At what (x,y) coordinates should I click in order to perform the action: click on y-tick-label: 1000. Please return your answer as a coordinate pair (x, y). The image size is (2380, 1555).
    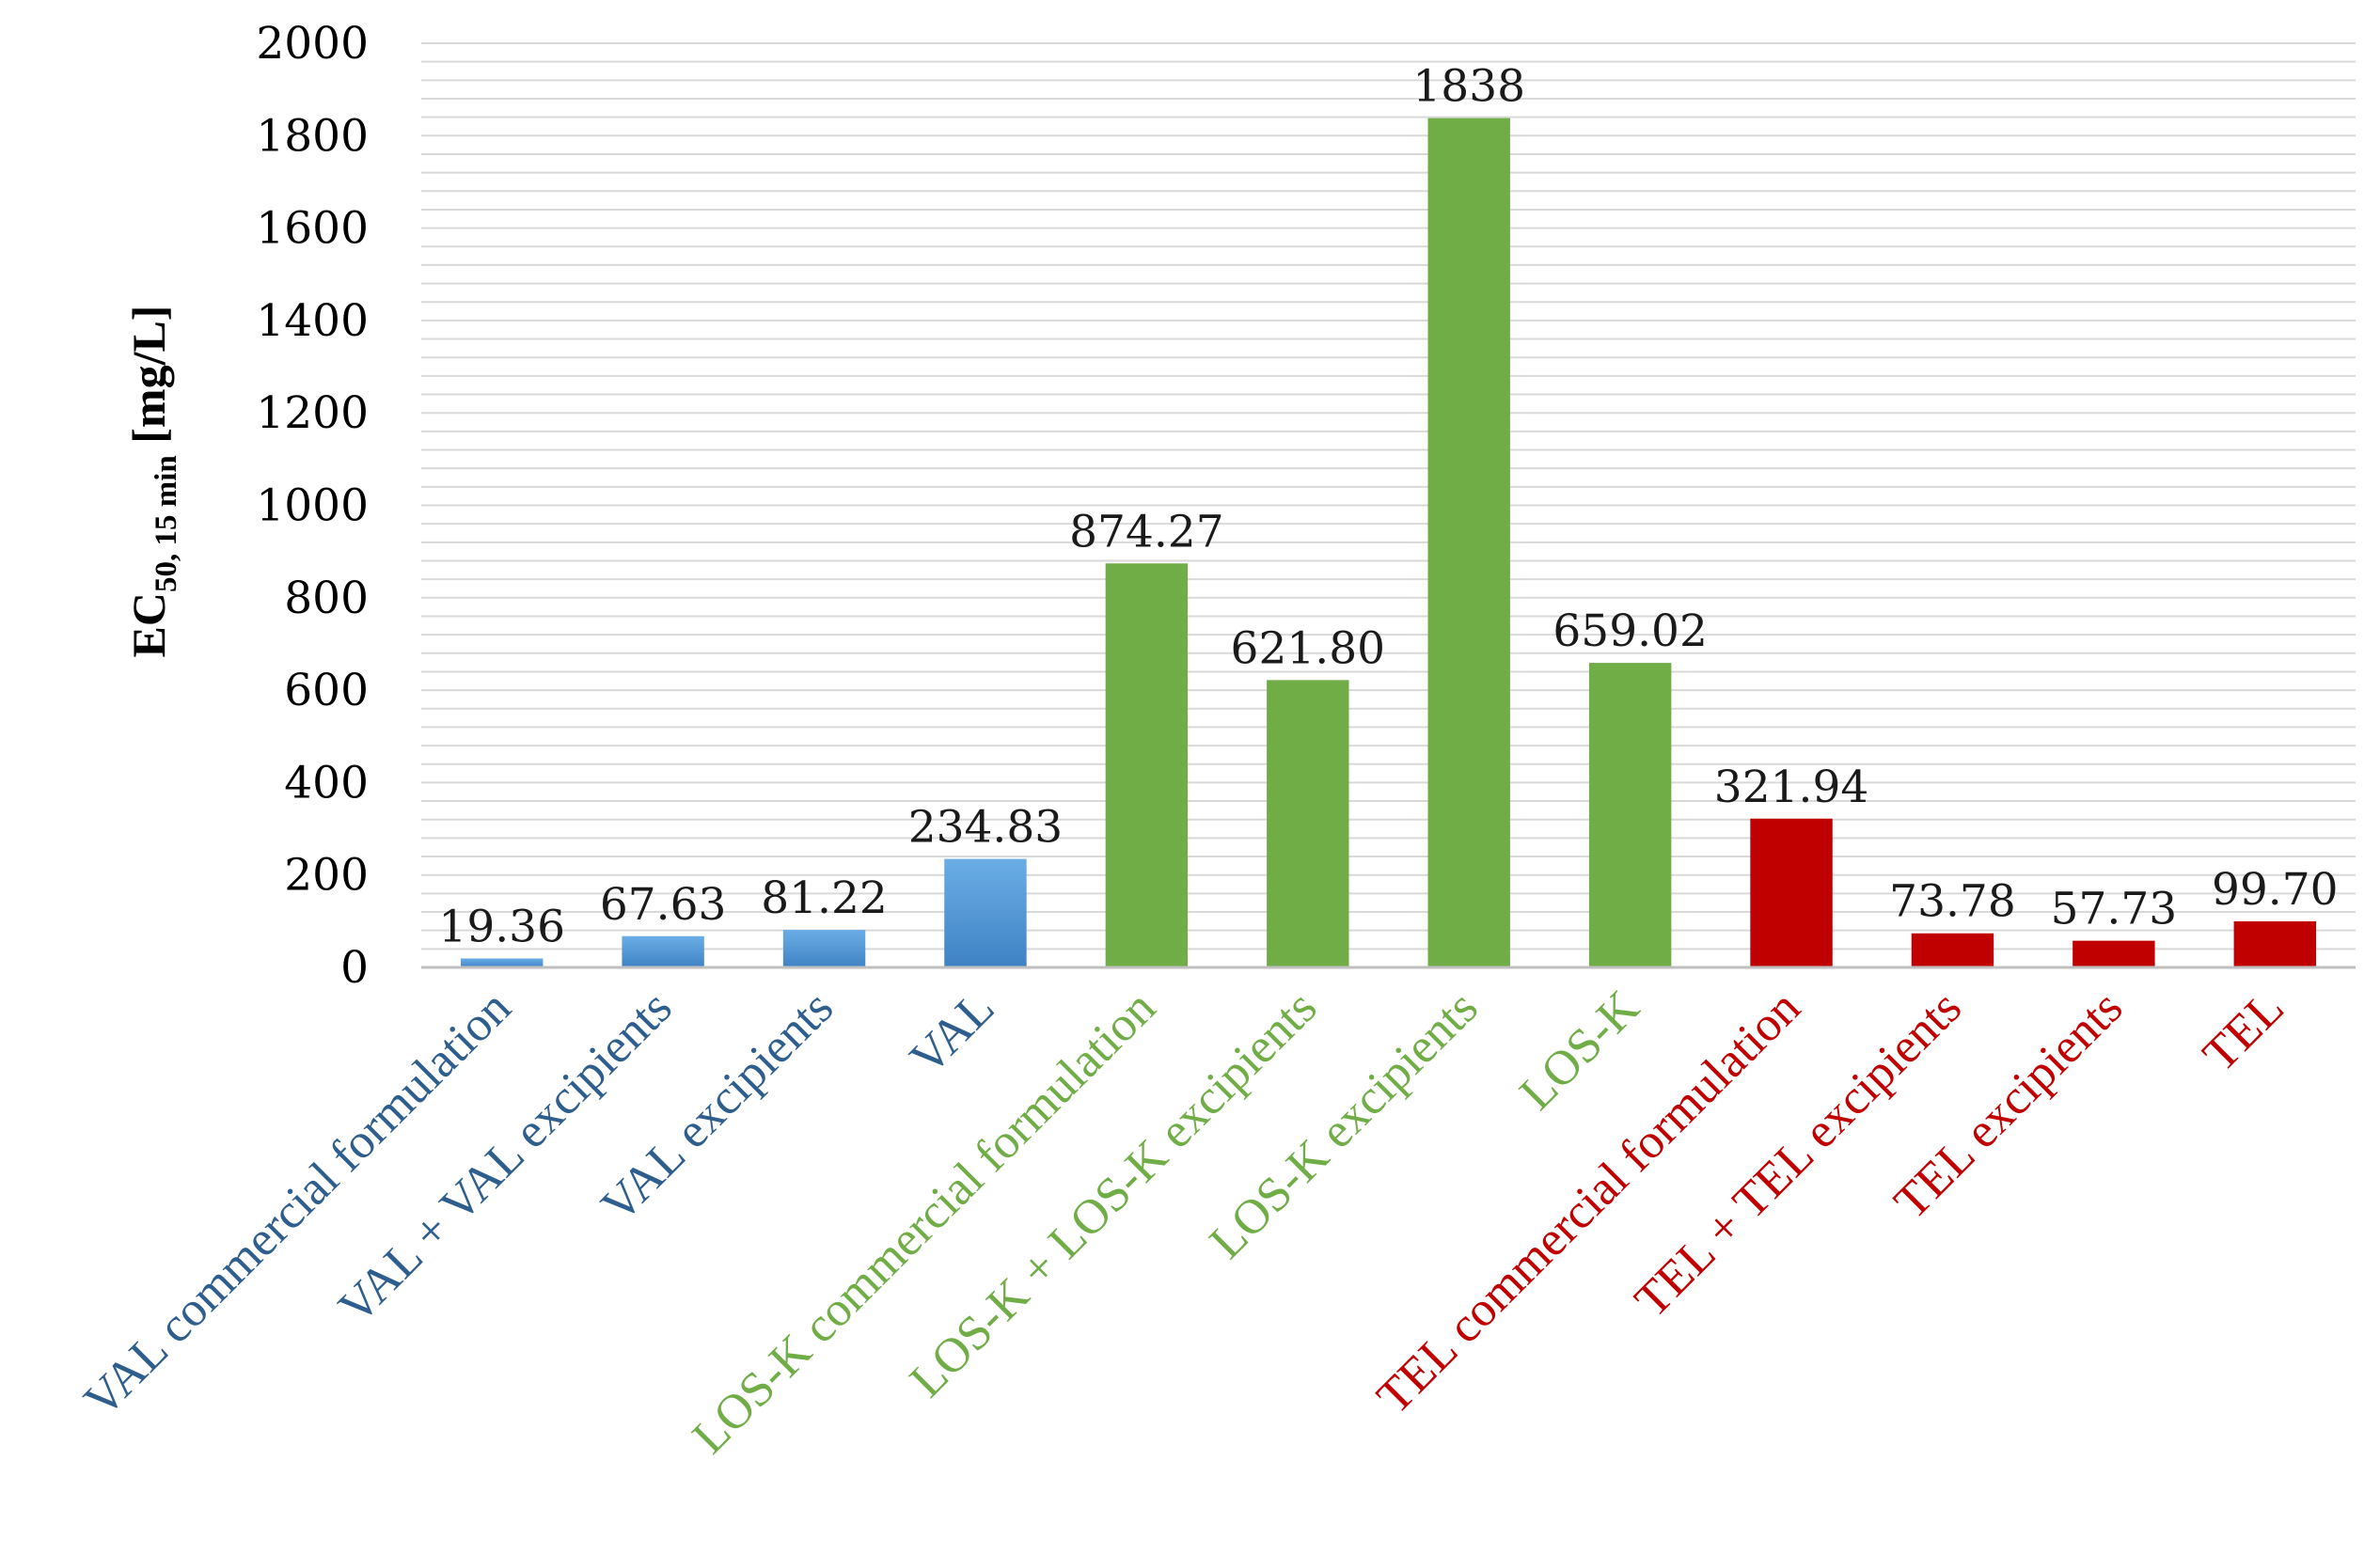
    Looking at the image, I should click on (312, 506).